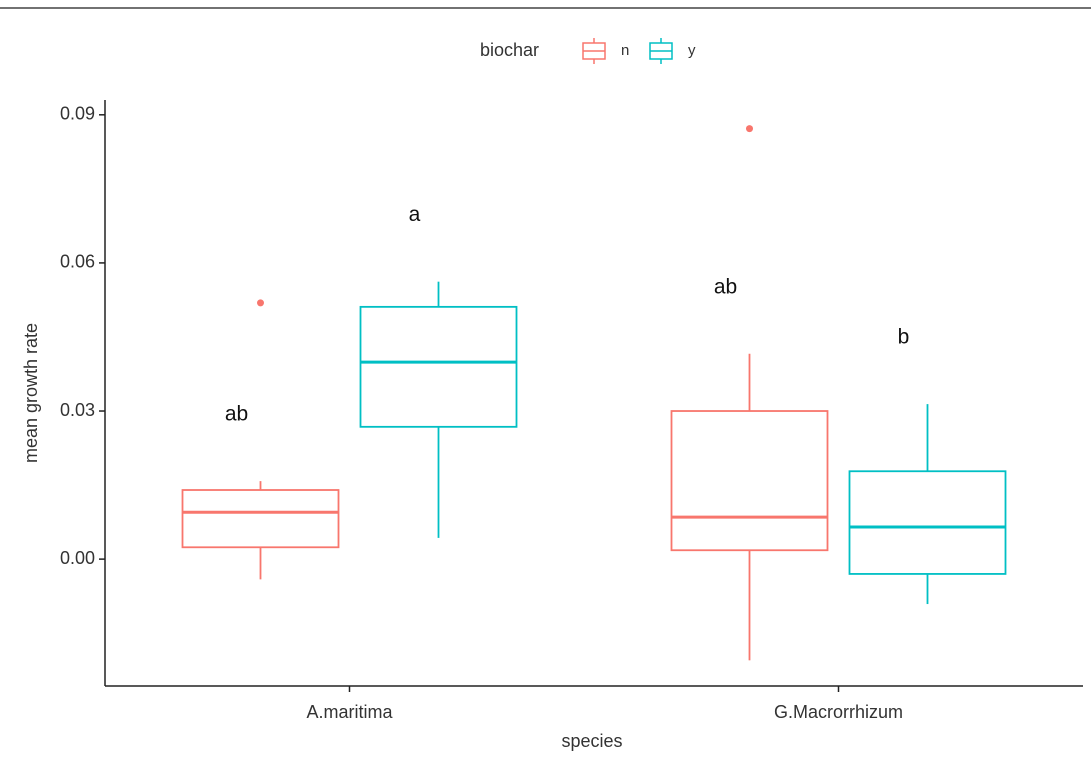  What do you see at coordinates (77, 114) in the screenshot?
I see `y-tick-label: 0.09` at bounding box center [77, 114].